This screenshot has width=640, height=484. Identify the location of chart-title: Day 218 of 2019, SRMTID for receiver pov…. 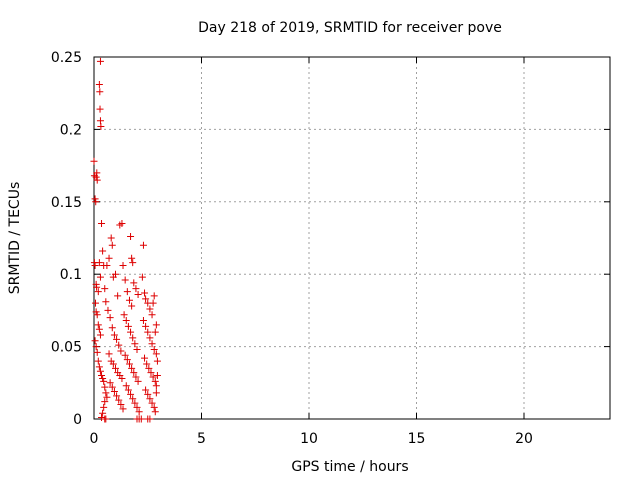
(350, 28).